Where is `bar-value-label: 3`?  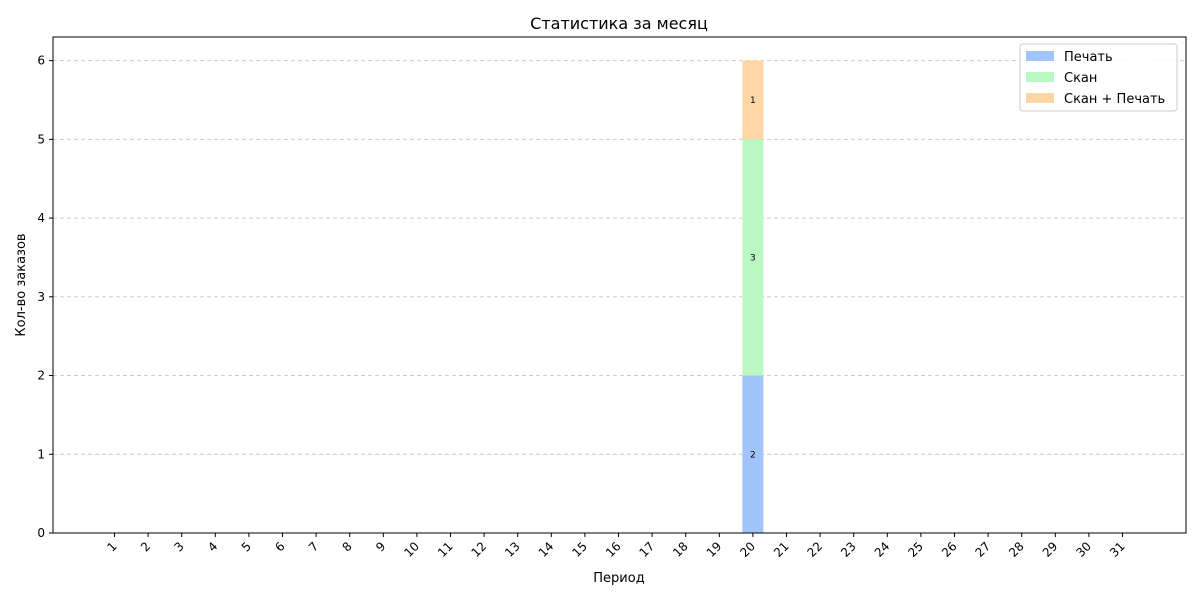
bar-value-label: 3 is located at coordinates (753, 258).